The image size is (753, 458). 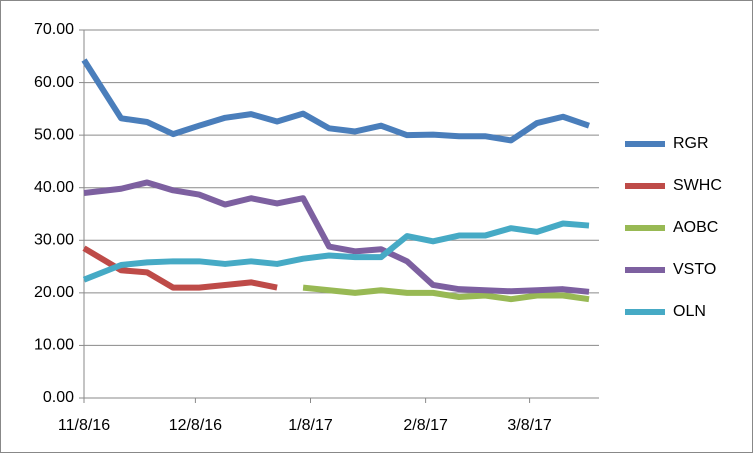 I want to click on x-tick-label: 2/8/17, so click(x=425, y=425).